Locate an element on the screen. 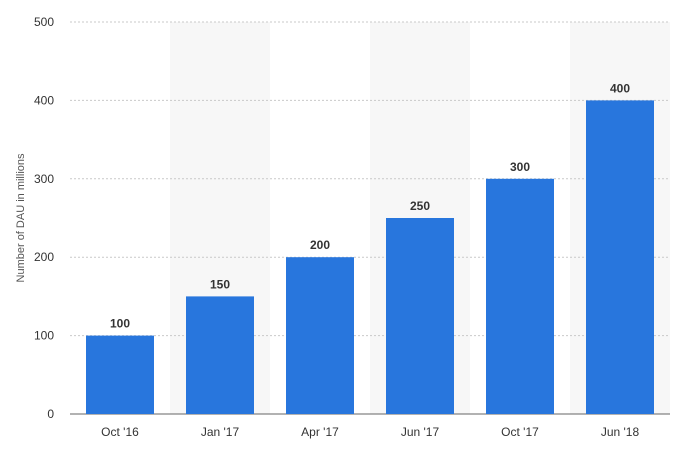 Image resolution: width=693 pixels, height=455 pixels. x-tick-label: Apr '17 is located at coordinates (320, 432).